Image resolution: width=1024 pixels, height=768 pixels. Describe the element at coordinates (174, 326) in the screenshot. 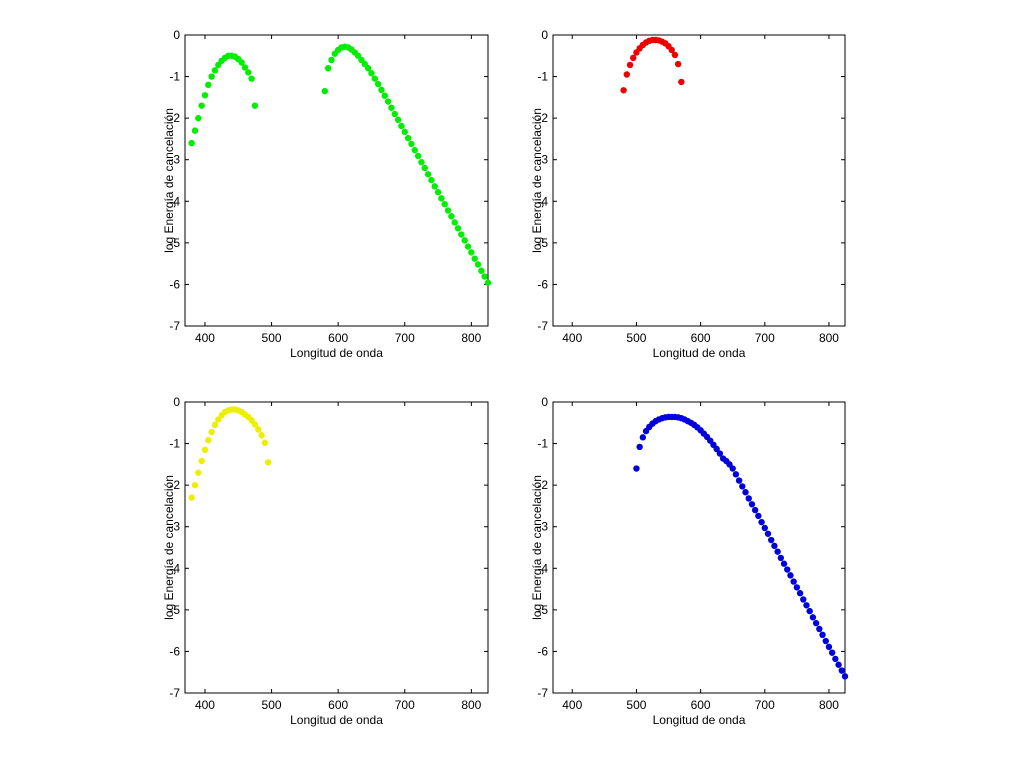

I see `y-tick-label: -7` at that location.